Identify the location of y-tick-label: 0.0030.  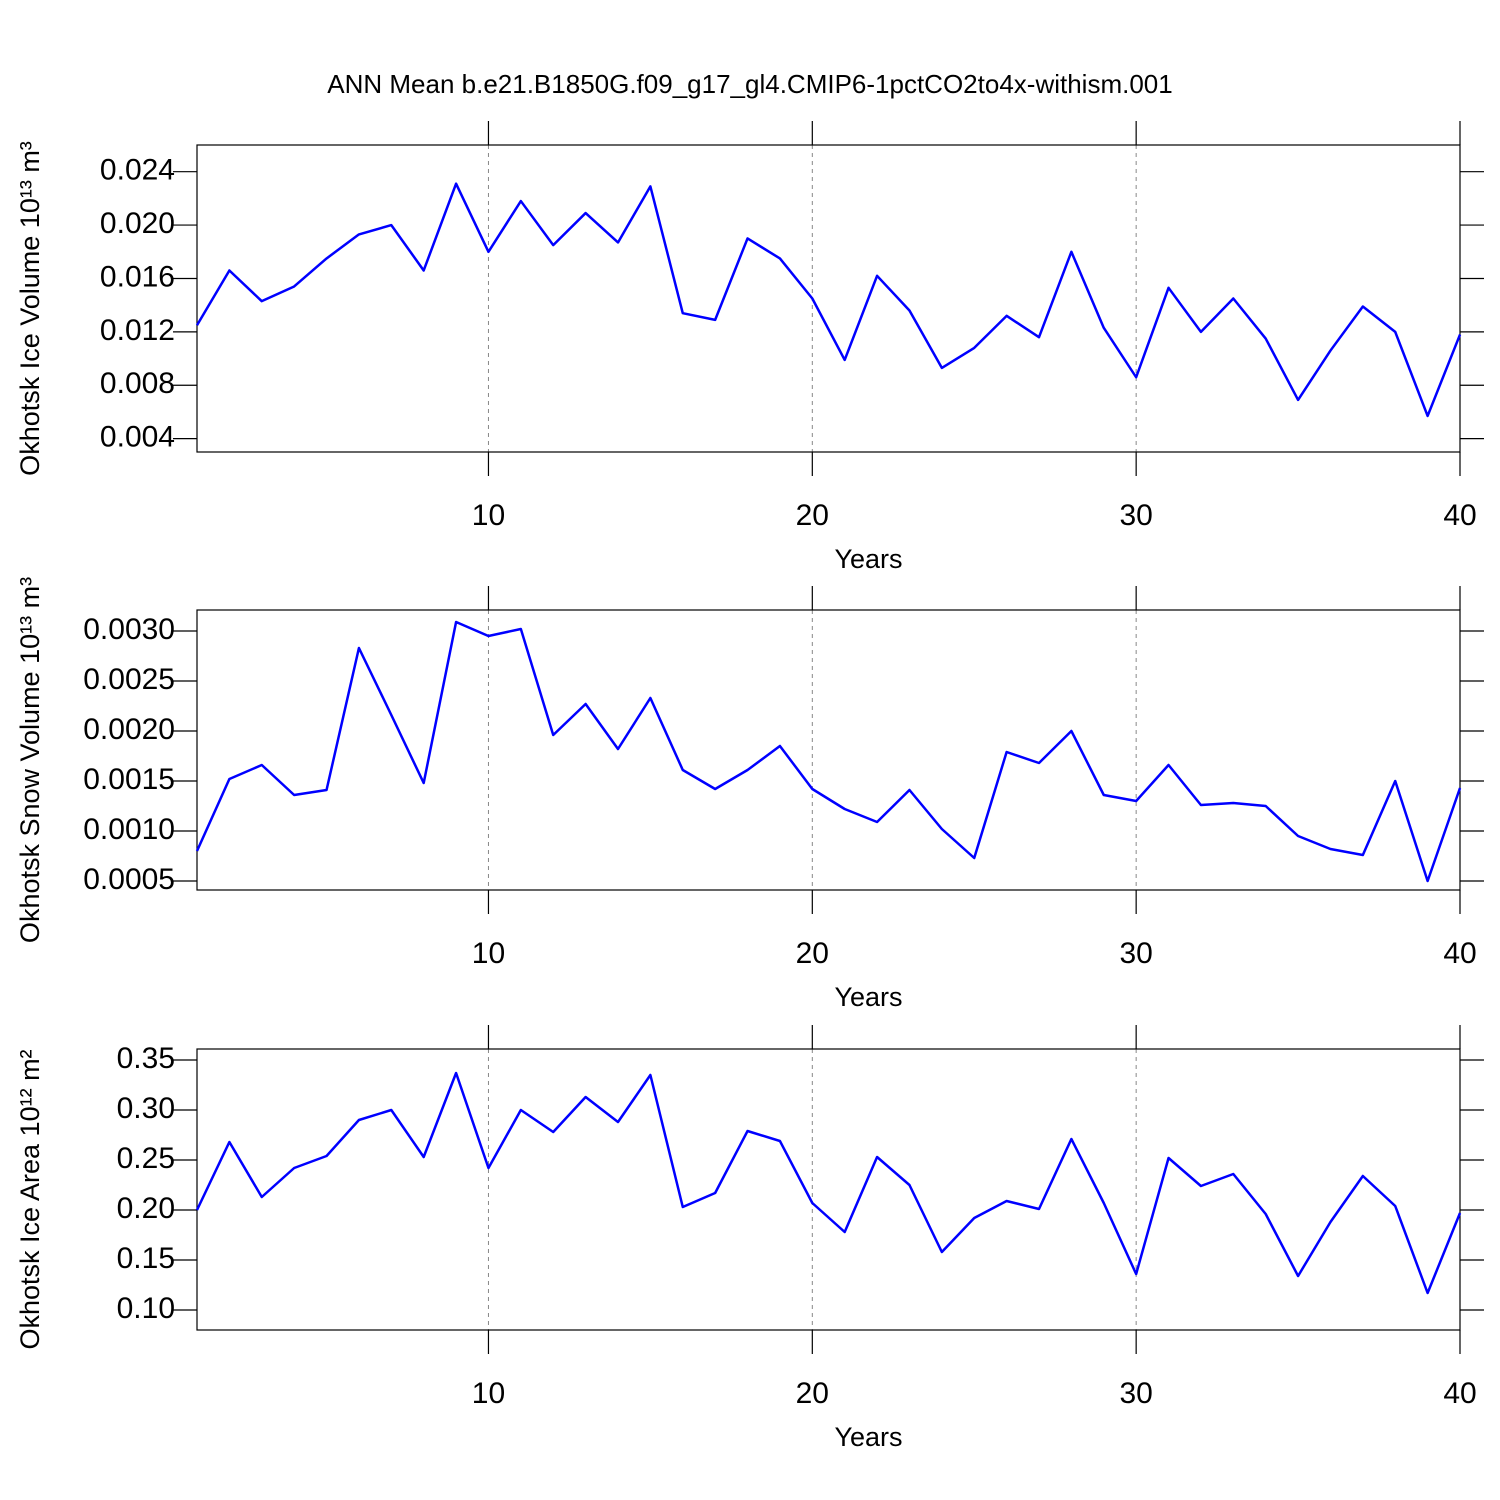
(129, 629).